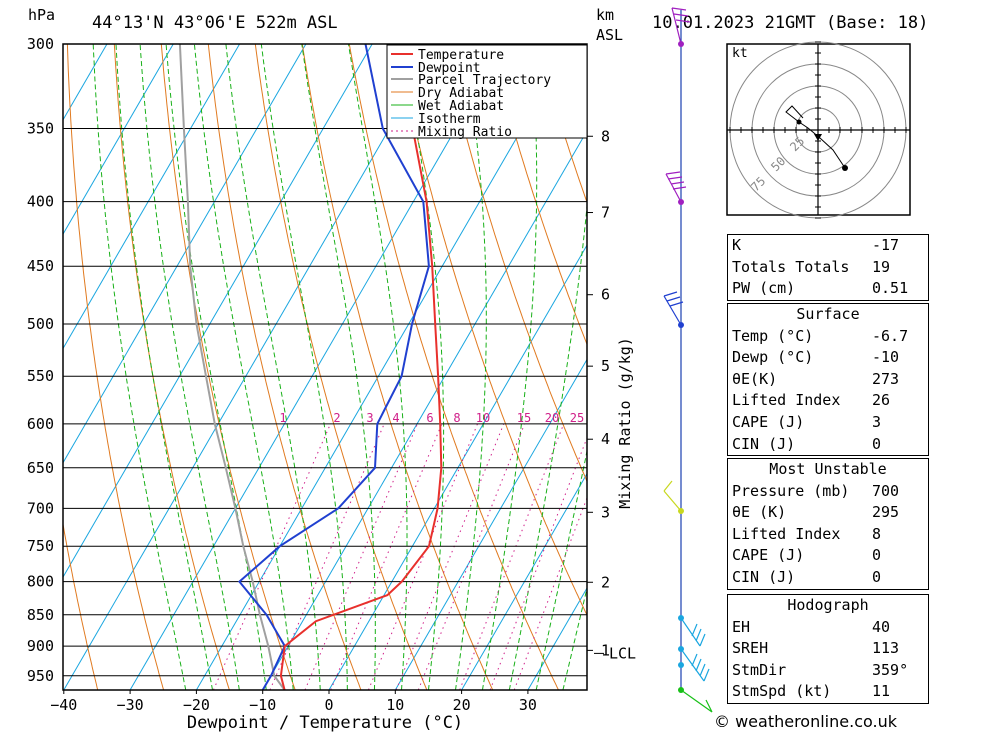 Image resolution: width=1000 pixels, height=733 pixels. I want to click on hodograph-unit: kt, so click(740, 53).